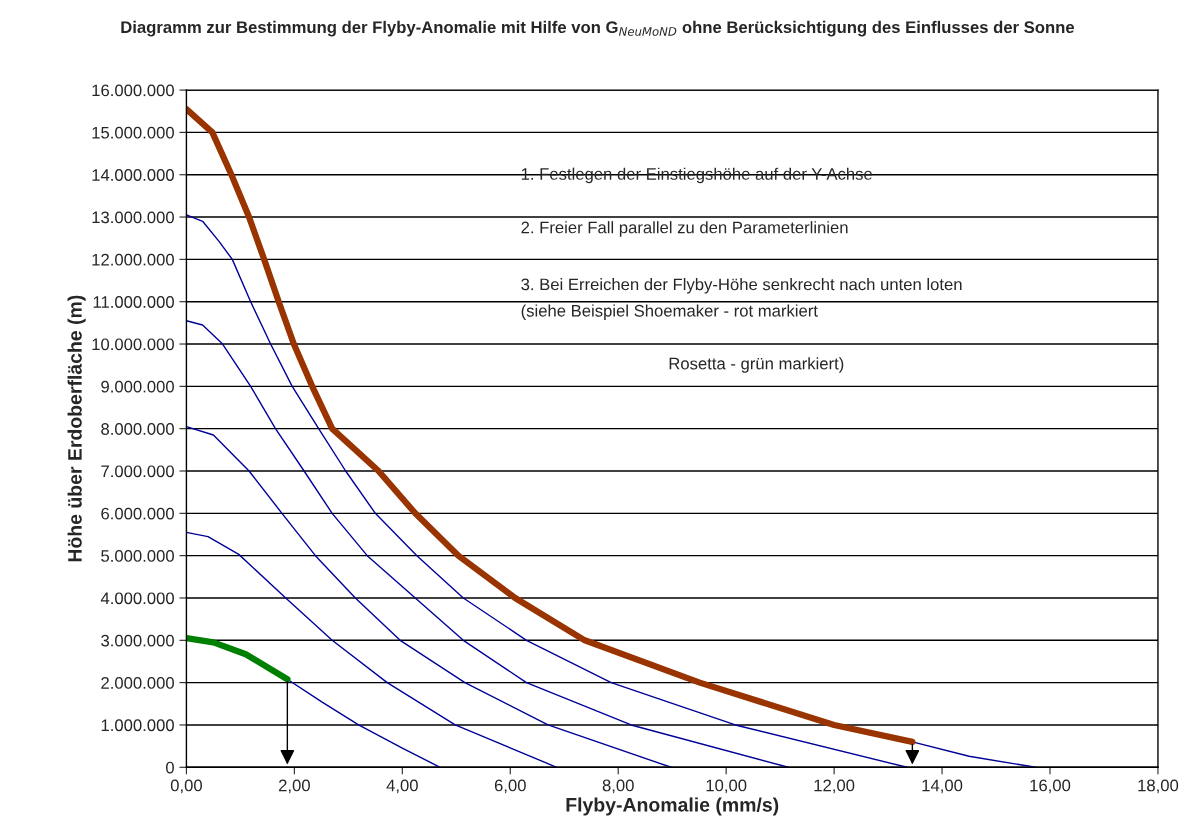 The width and height of the screenshot is (1195, 834). What do you see at coordinates (137, 386) in the screenshot?
I see `y-tick-label: 9.000.000` at bounding box center [137, 386].